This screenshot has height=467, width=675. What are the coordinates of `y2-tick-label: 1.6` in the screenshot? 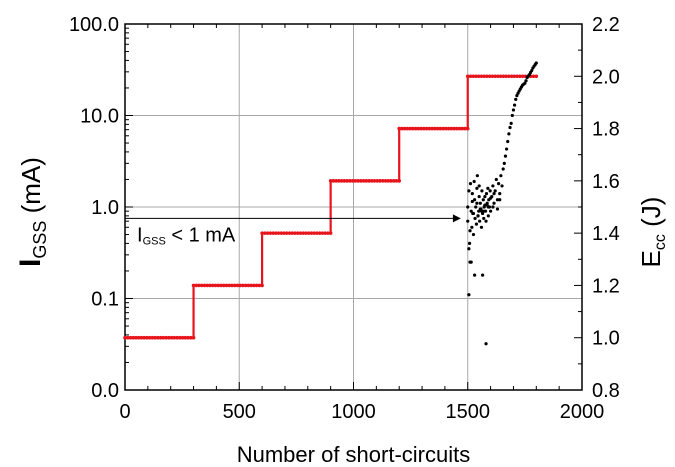 It's located at (606, 182).